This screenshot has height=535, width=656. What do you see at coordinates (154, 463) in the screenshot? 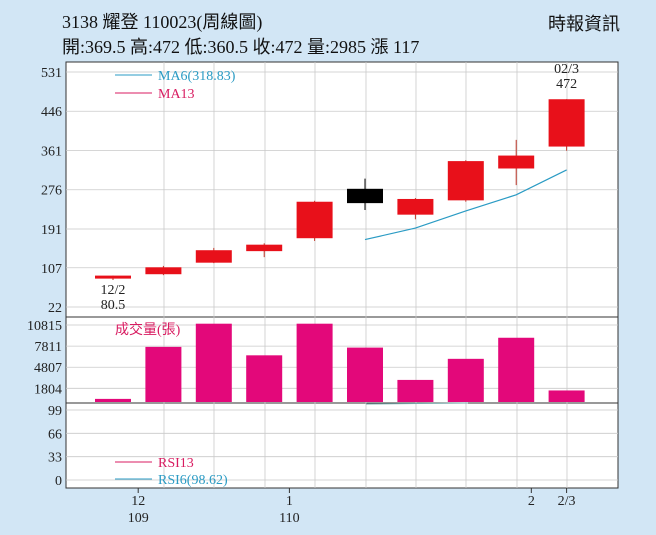
I see `legend-rsi13: RSI13` at bounding box center [154, 463].